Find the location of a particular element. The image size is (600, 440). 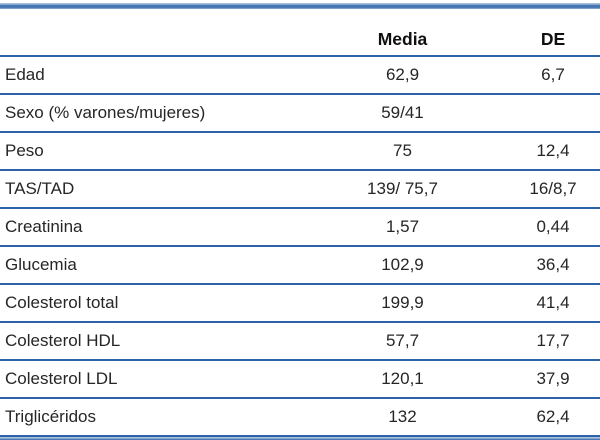

table-bottom-border-rule is located at coordinates (300, 438).